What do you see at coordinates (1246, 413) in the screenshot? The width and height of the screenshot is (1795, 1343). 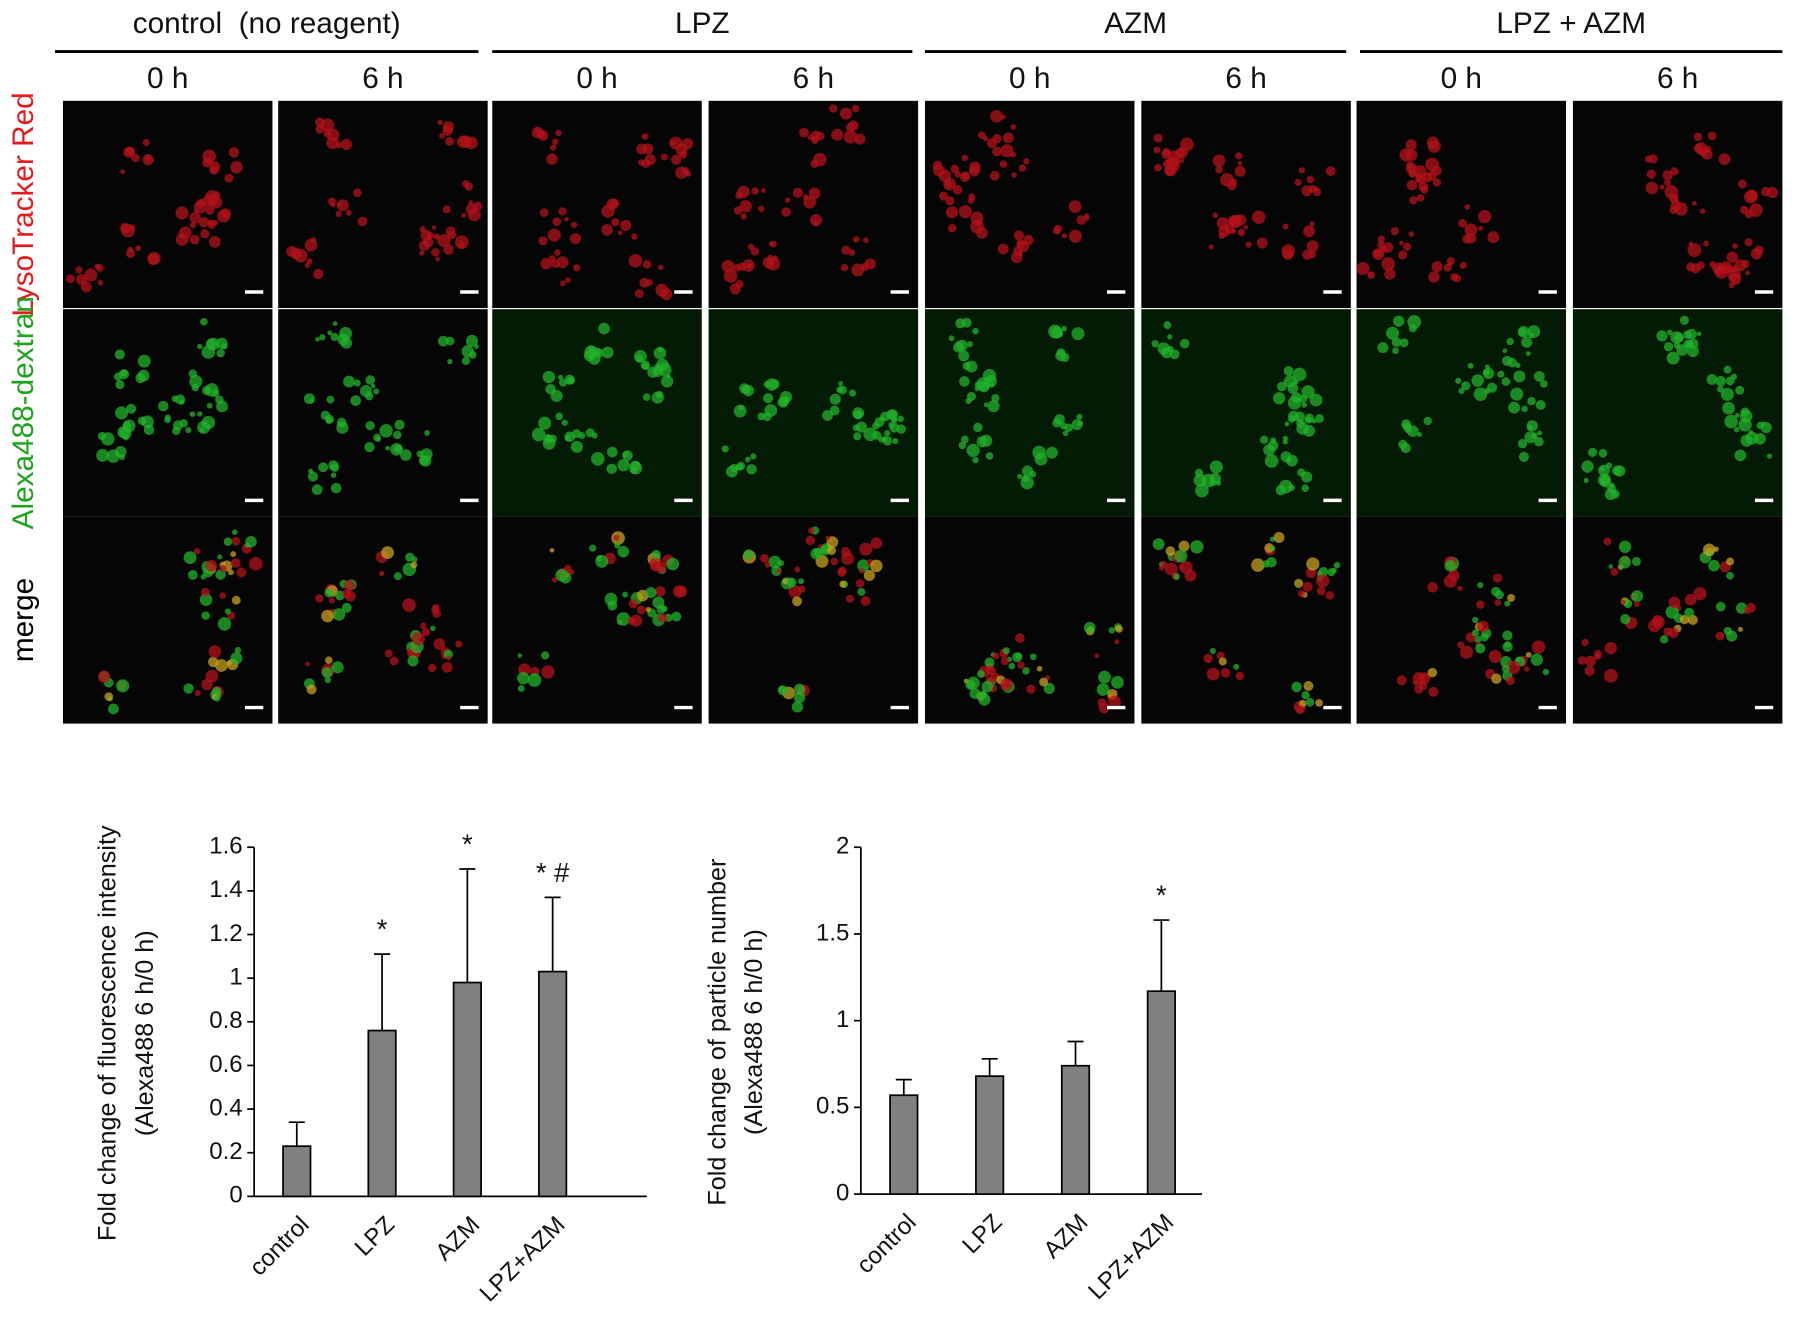 I see `panel-background` at bounding box center [1246, 413].